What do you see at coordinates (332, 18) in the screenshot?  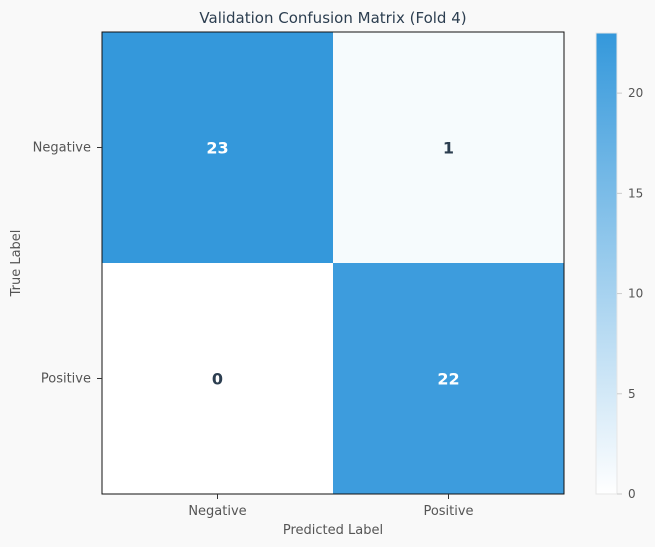 I see `chart-title: Validation Confusion Matrix (Fold 4)` at bounding box center [332, 18].